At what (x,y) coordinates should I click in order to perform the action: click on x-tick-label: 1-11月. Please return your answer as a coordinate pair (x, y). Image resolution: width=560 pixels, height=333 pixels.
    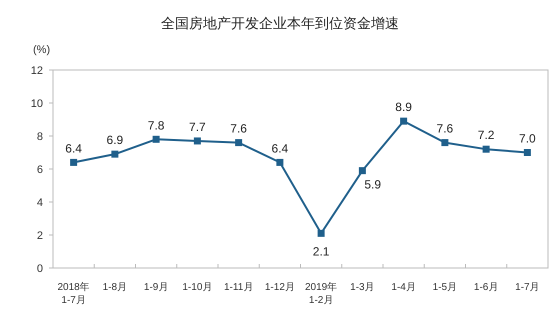
    Looking at the image, I should click on (239, 287).